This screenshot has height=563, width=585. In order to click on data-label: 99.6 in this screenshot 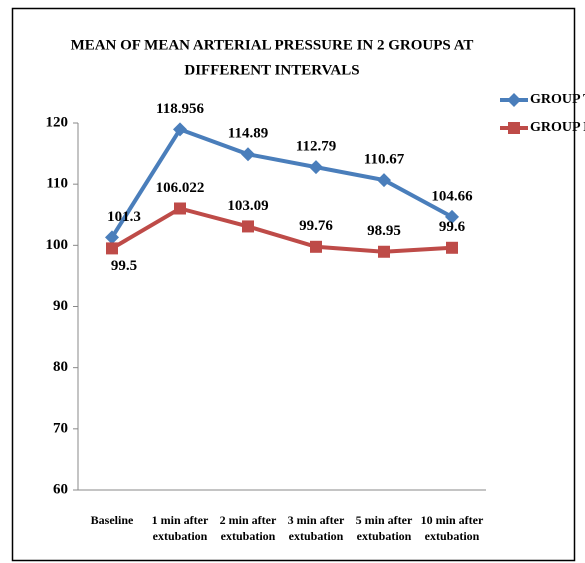, I will do `click(452, 227)`.